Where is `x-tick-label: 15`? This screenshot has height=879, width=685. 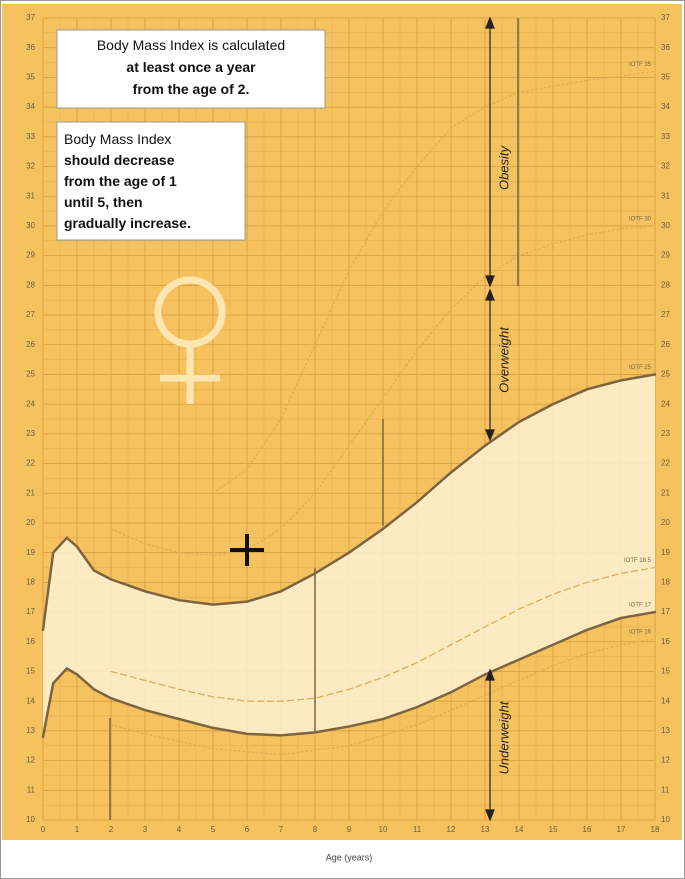 x-tick-label: 15 is located at coordinates (553, 829).